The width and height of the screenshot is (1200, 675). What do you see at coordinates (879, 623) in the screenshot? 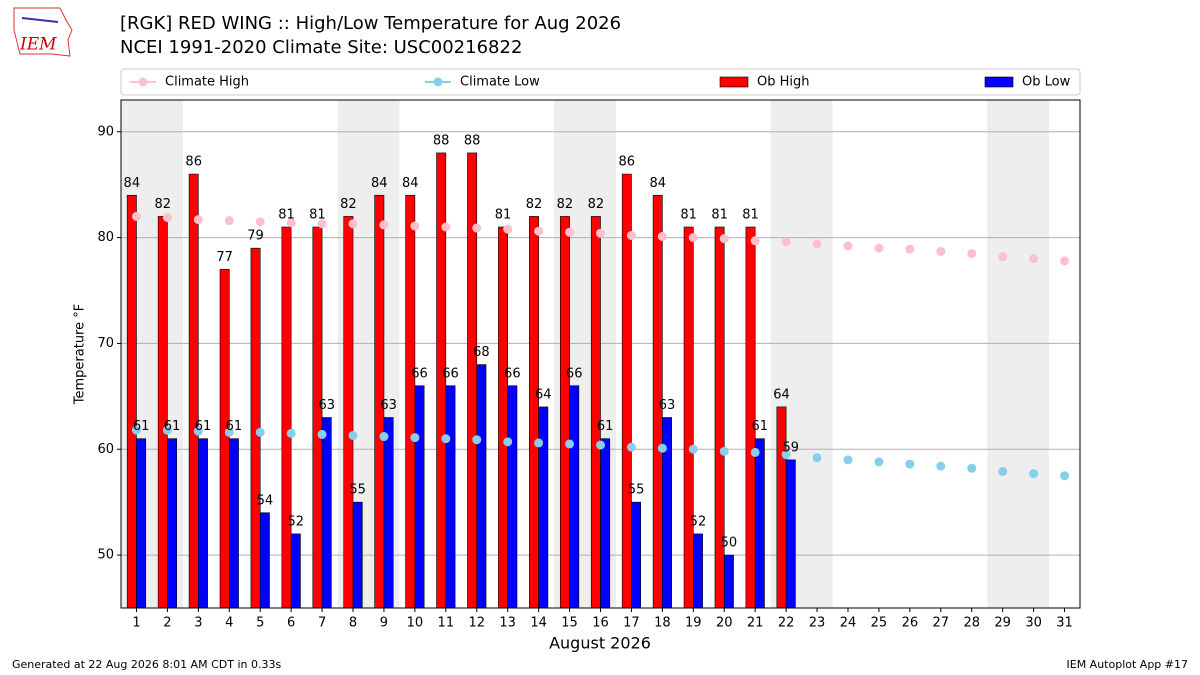
I see `x-tick-label: 25` at bounding box center [879, 623].